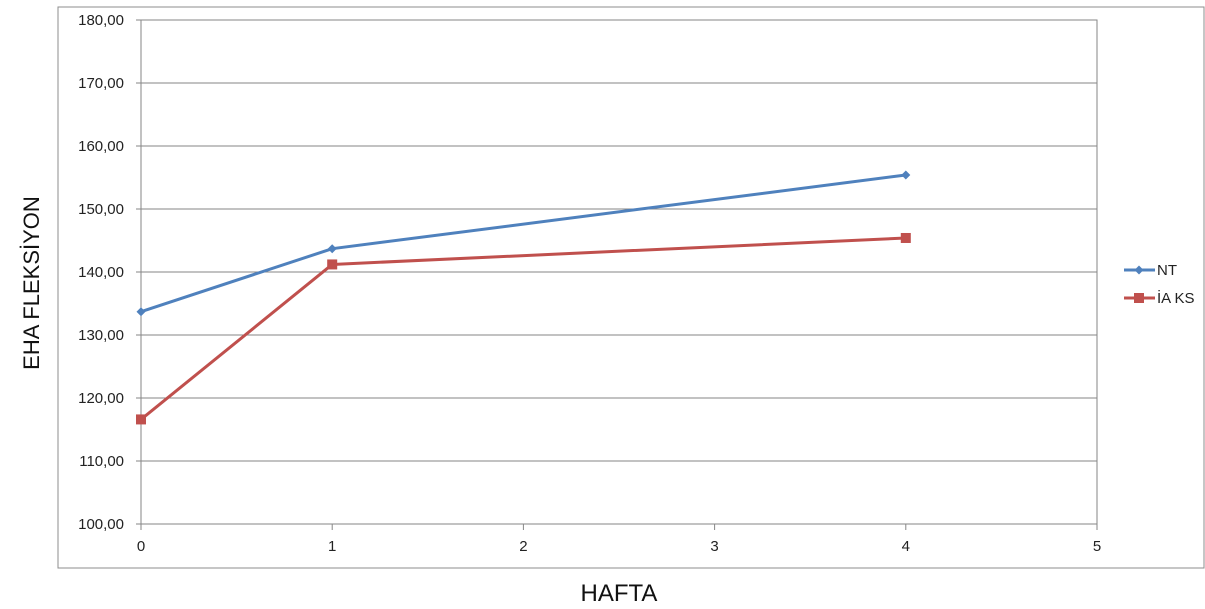  What do you see at coordinates (1097, 546) in the screenshot?
I see `x-tick-label: 5` at bounding box center [1097, 546].